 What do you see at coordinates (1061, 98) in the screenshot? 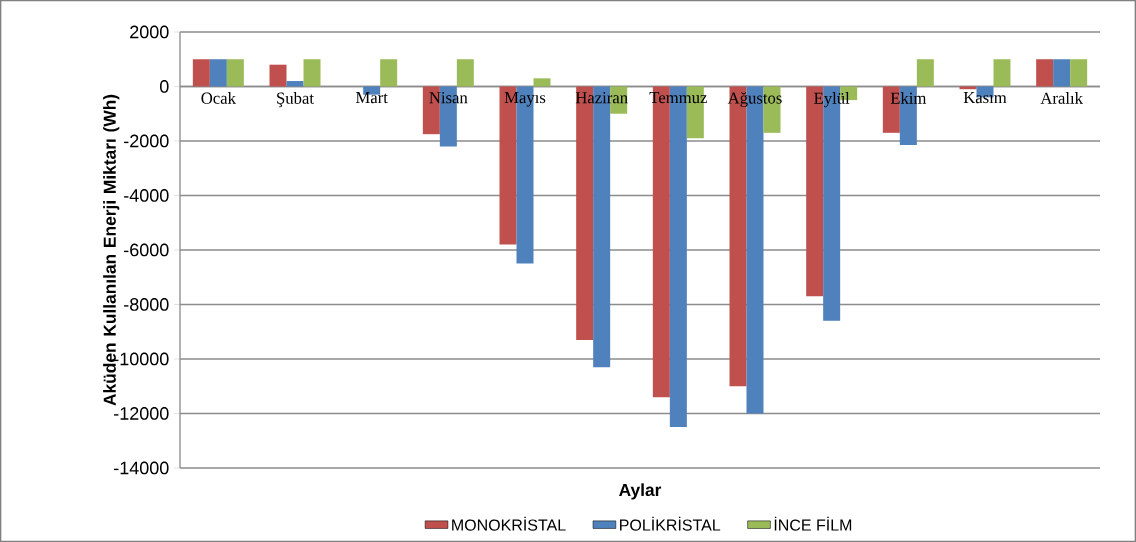
I see `x-tick-label: Aralık` at bounding box center [1061, 98].